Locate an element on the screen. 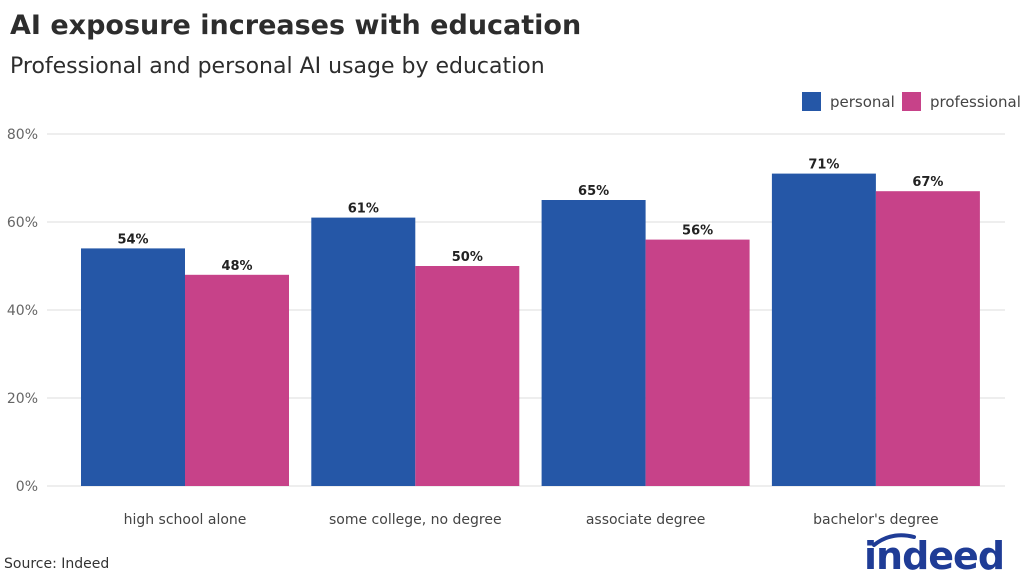 The width and height of the screenshot is (1024, 585). source-note: Source: Indeed is located at coordinates (57, 564).